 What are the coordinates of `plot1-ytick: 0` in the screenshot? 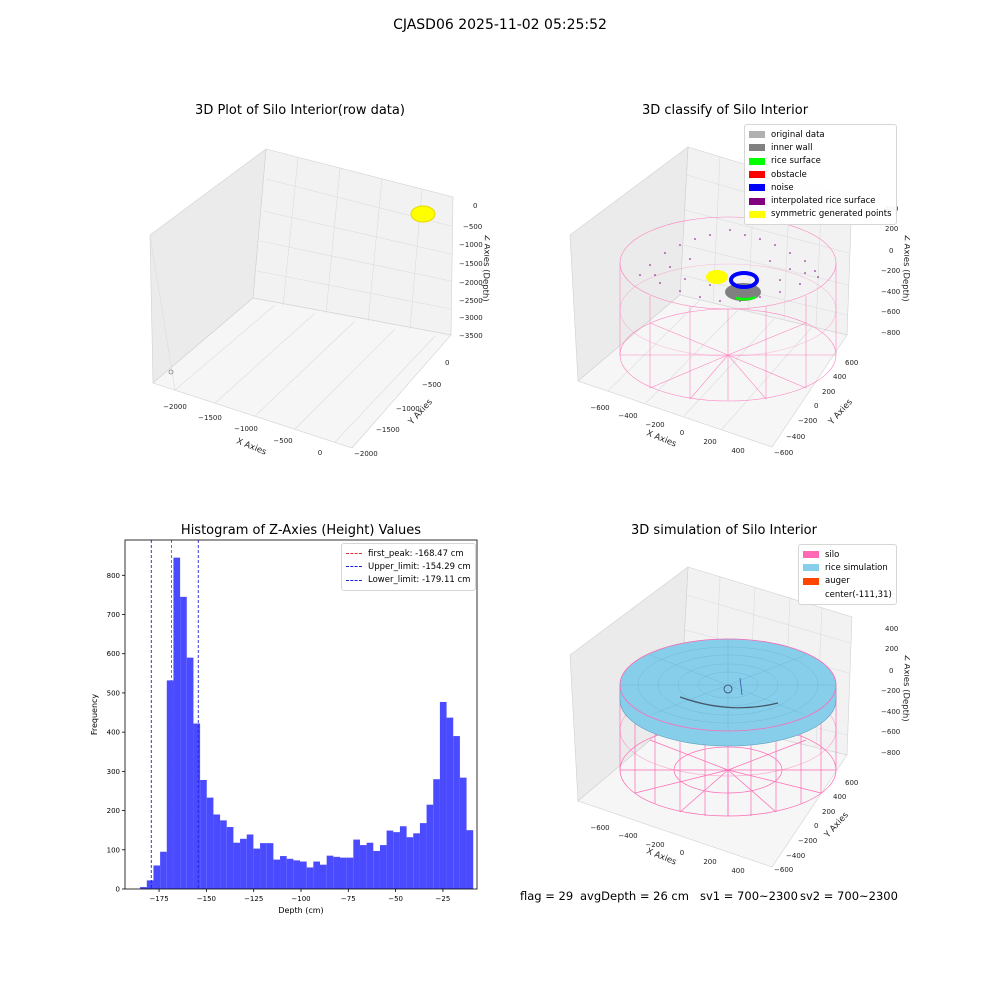 It's located at (447, 363).